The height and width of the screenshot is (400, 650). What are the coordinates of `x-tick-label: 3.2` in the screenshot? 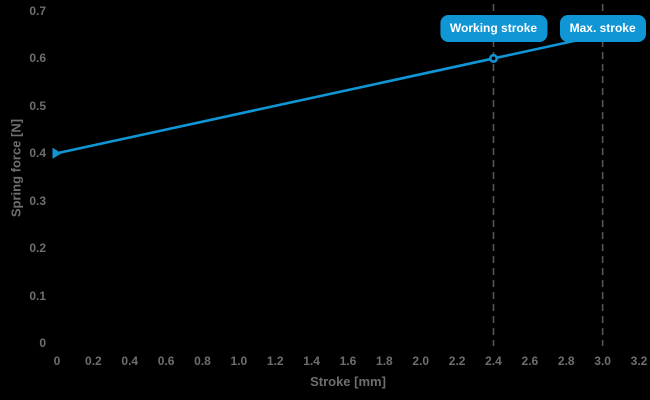 It's located at (639, 361).